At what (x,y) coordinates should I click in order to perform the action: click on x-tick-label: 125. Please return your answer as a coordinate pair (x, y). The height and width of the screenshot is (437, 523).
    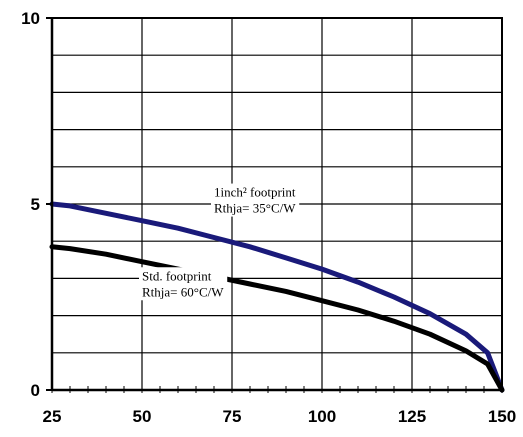
    Looking at the image, I should click on (412, 416).